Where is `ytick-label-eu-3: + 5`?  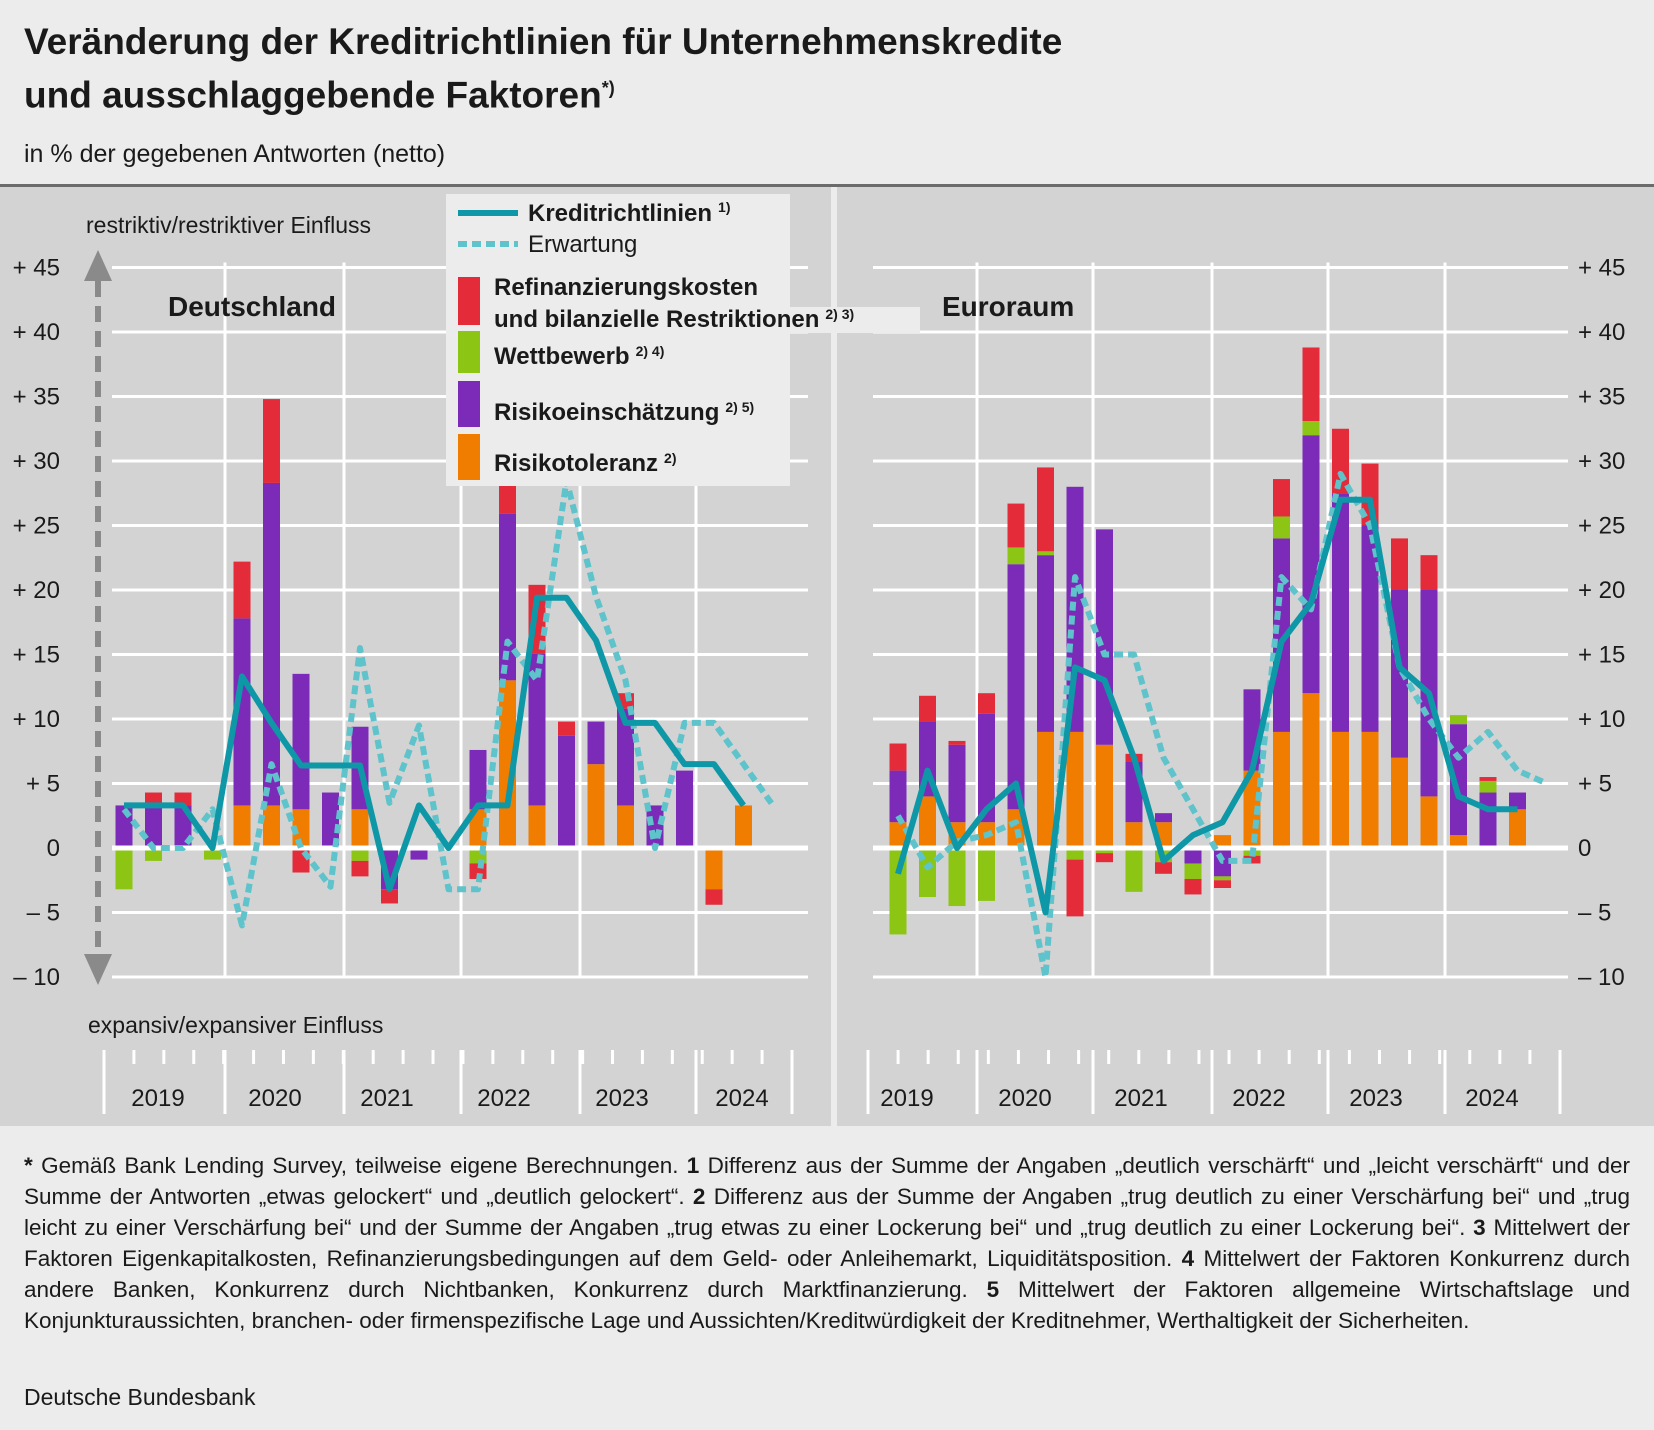 ytick-label-eu-3: + 5 is located at coordinates (1595, 784).